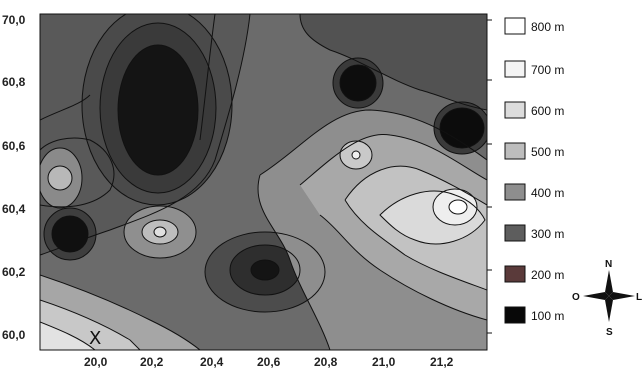 Image resolution: width=643 pixels, height=370 pixels. I want to click on location-marker: X, so click(95, 338).